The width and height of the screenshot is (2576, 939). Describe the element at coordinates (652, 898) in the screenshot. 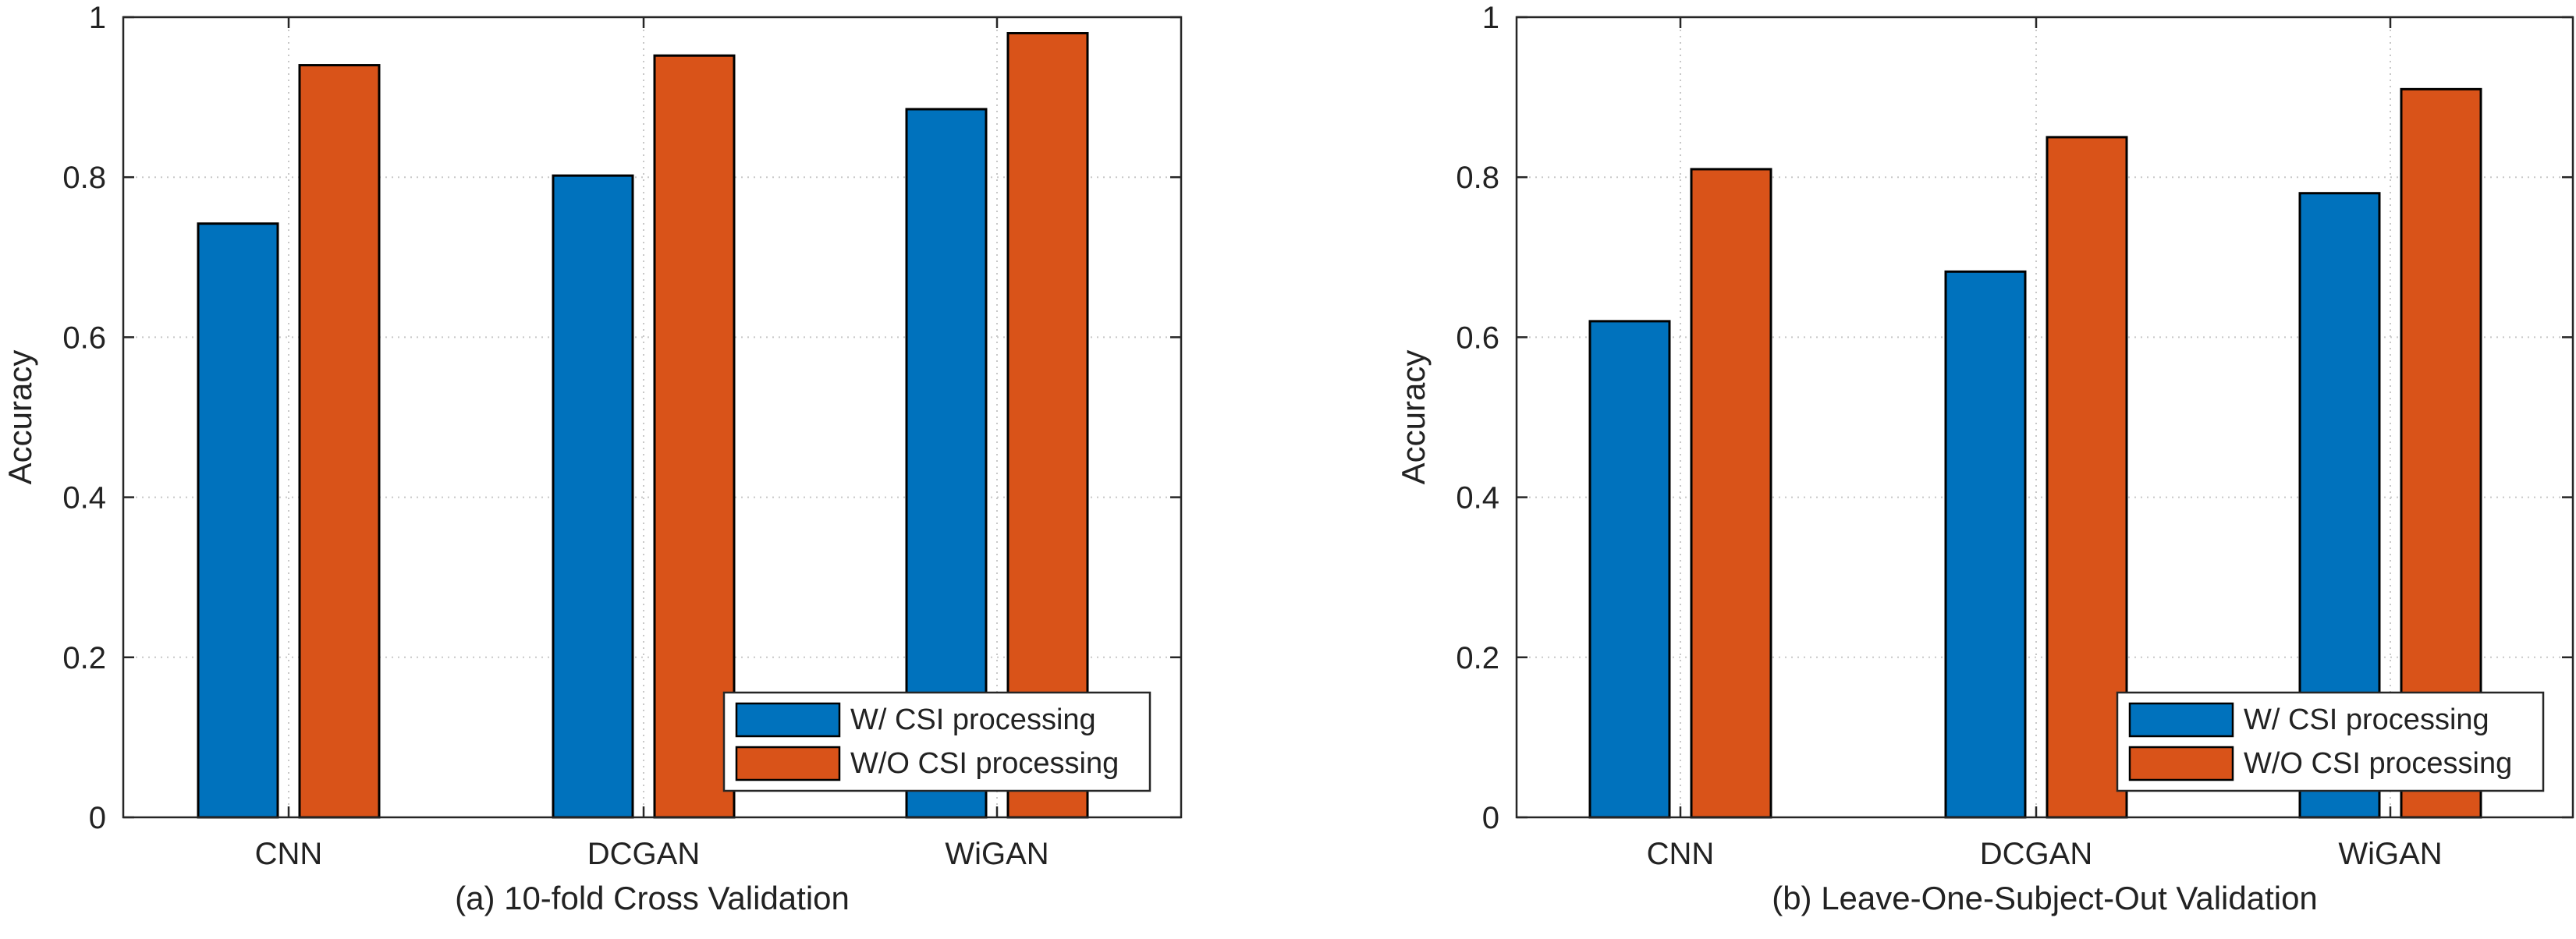

I see `subplot-caption: (a) 10-fold Cross Validation` at that location.